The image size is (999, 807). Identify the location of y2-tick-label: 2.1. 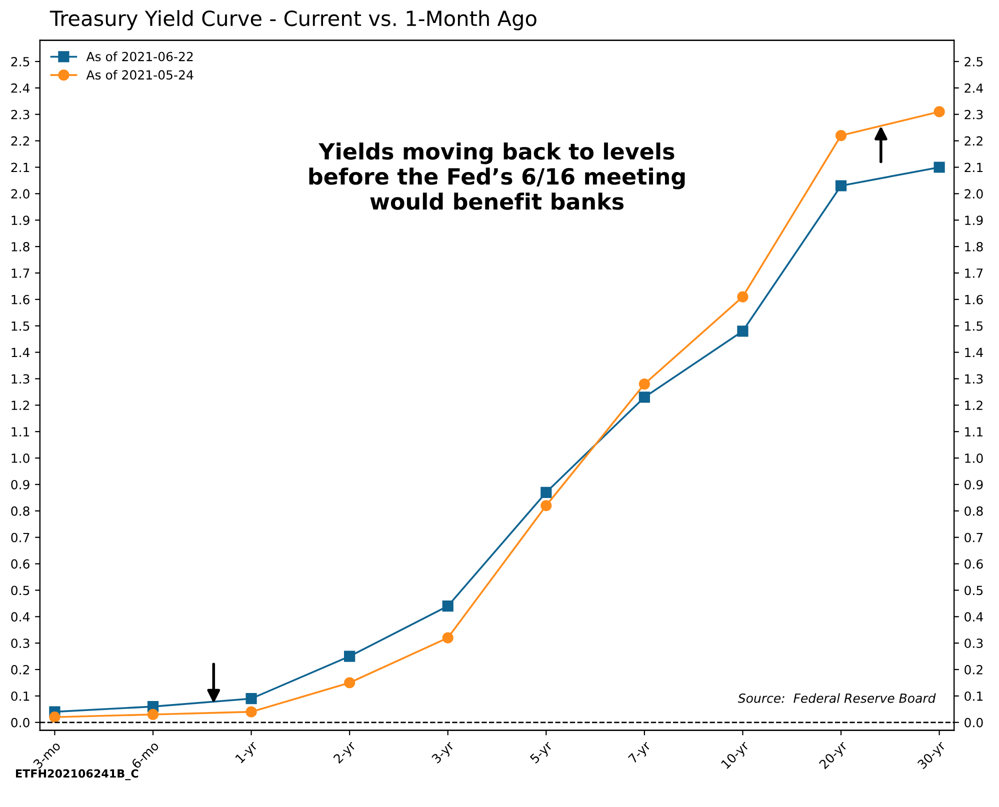
(973, 167).